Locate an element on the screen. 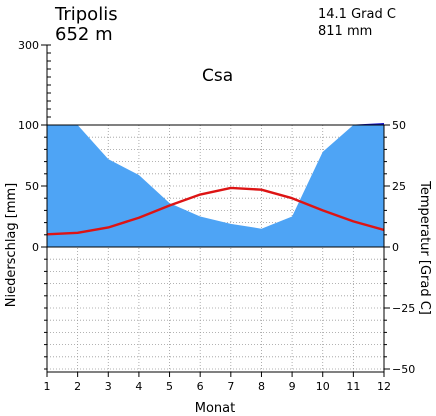  station-name: Tripolis is located at coordinates (86, 14).